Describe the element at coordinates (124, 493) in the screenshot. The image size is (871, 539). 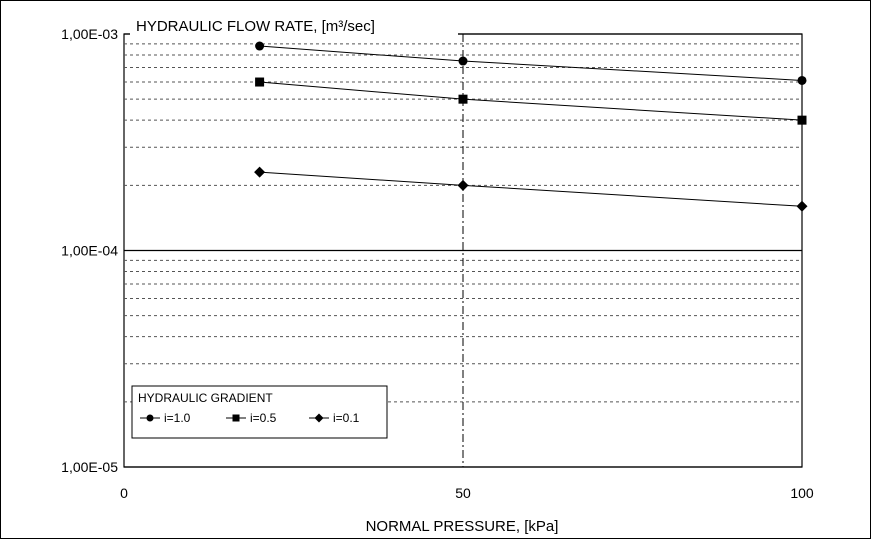
I see `x-tick-label: 0` at that location.